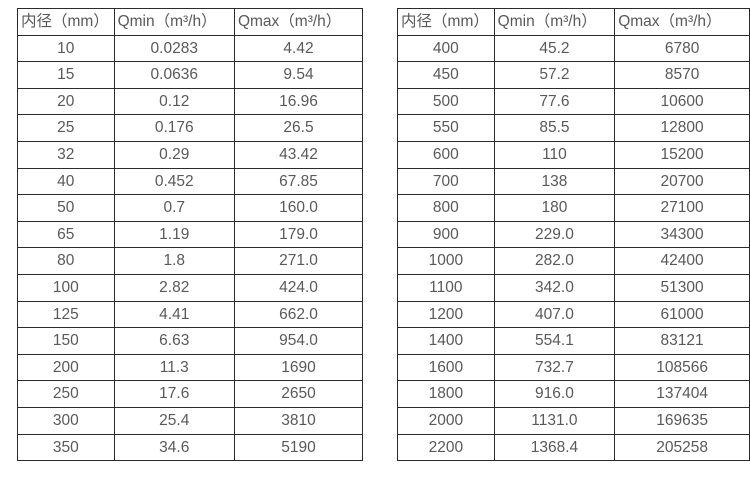 This screenshot has width=750, height=483. Describe the element at coordinates (298, 48) in the screenshot. I see `cell: 4.42` at that location.